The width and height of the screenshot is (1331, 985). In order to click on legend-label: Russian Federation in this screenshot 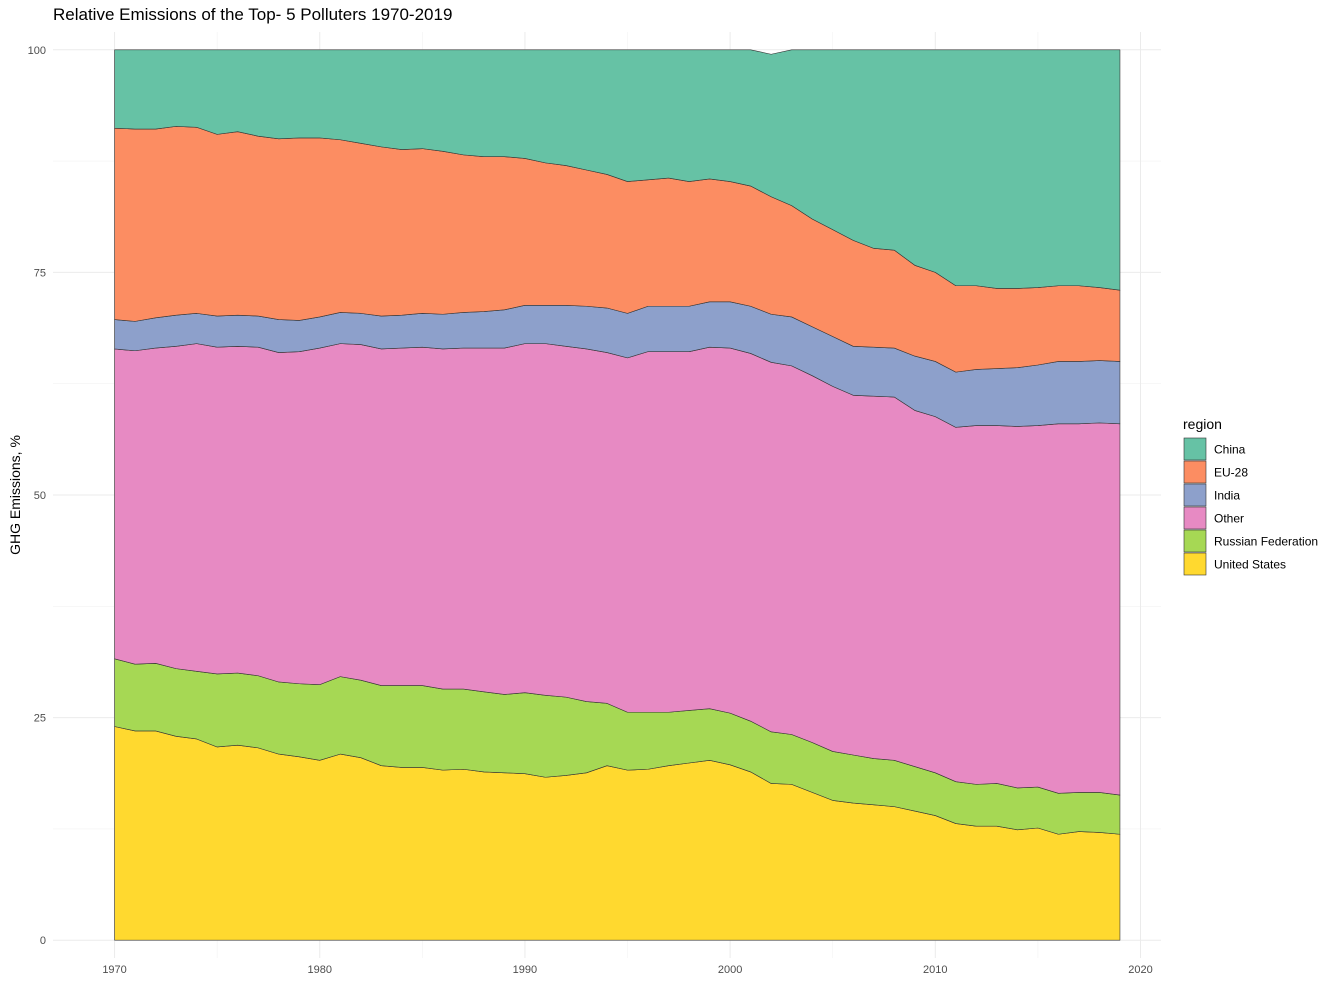, I will do `click(1266, 542)`.